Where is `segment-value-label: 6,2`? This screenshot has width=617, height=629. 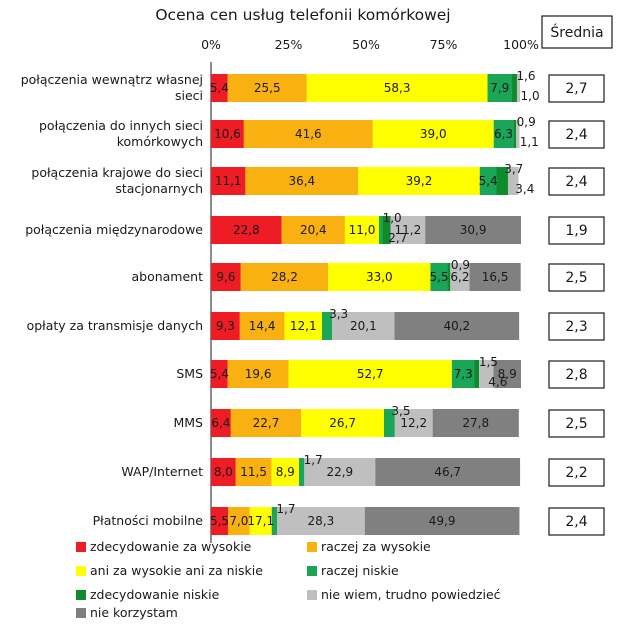
segment-value-label: 6,2 is located at coordinates (459, 277).